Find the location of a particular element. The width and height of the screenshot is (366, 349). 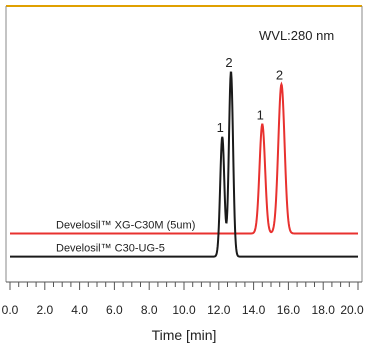

x-tick-label: 0.0 is located at coordinates (10, 310).